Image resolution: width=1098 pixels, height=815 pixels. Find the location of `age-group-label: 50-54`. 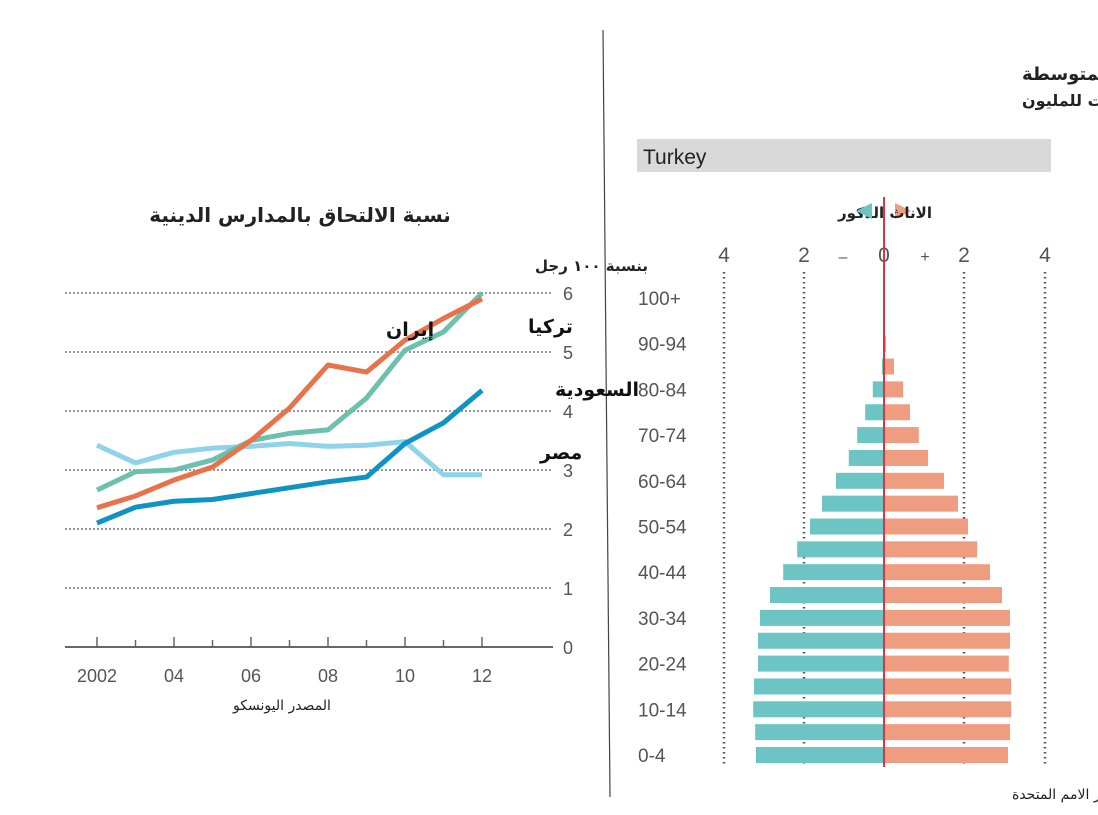

age-group-label: 50-54 is located at coordinates (662, 528).